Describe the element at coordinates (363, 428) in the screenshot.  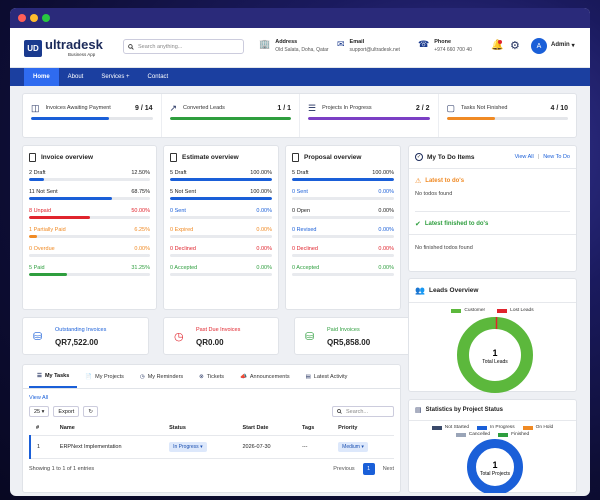
I see `column-header: Priority` at that location.